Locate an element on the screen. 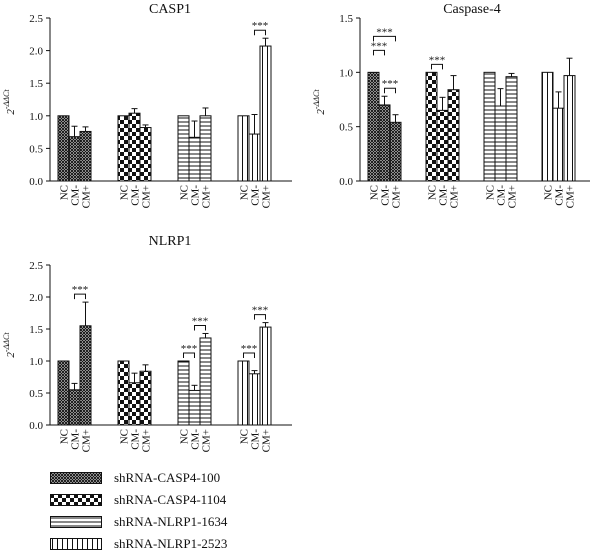 This screenshot has height=552, width=600. legend-label: shRNA-CASP4-100 is located at coordinates (167, 477).